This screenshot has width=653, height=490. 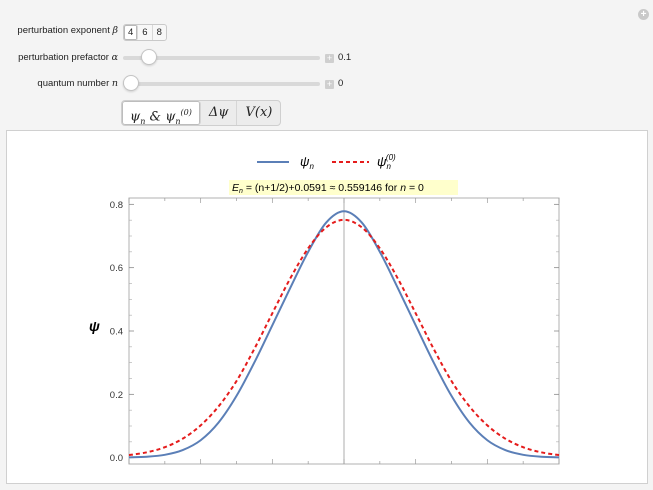 What do you see at coordinates (329, 84) in the screenshot?
I see `n-expand-icon: +` at bounding box center [329, 84].